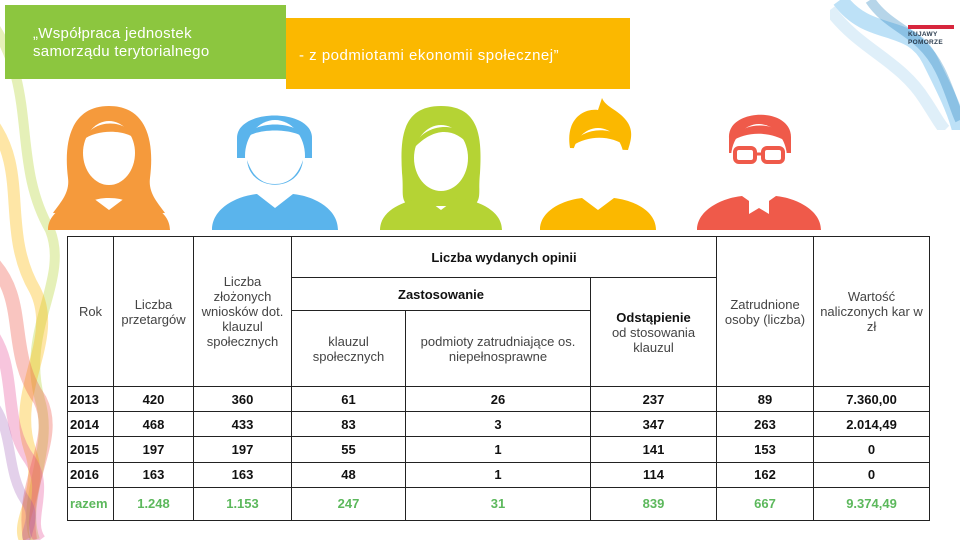  What do you see at coordinates (765, 311) in the screenshot?
I see `header-zatrudnione: Zatrudnione osoby (liczba)` at bounding box center [765, 311].